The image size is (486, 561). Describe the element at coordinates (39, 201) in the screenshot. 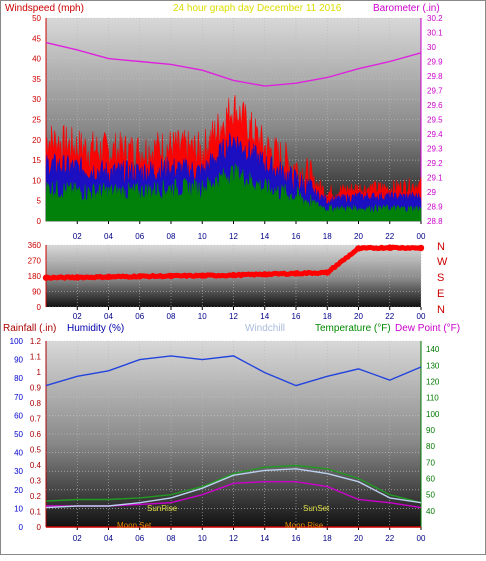

I see `wind-ytick-label: 5` at that location.